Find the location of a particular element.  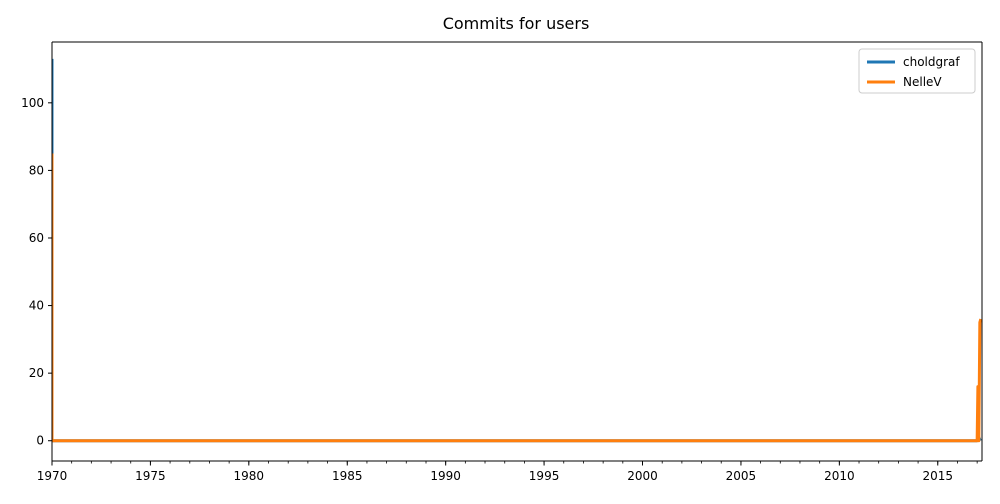

x-tick-label: 2000 is located at coordinates (642, 476).